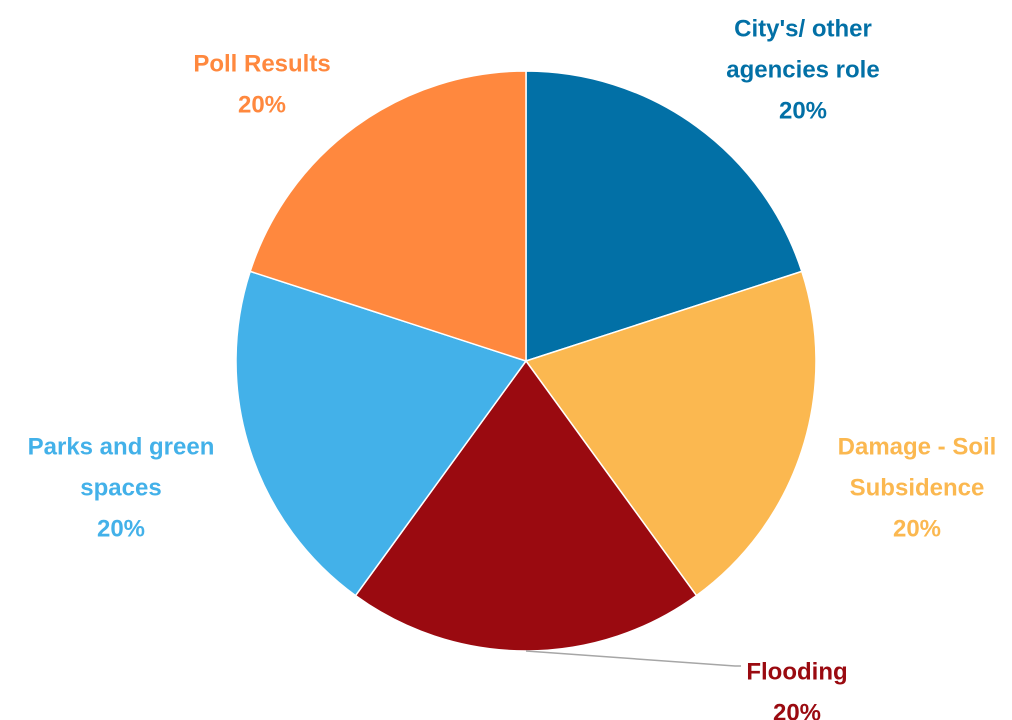 This screenshot has height=720, width=1012. I want to click on slice-percent-label-flooding: 20%, so click(797, 709).